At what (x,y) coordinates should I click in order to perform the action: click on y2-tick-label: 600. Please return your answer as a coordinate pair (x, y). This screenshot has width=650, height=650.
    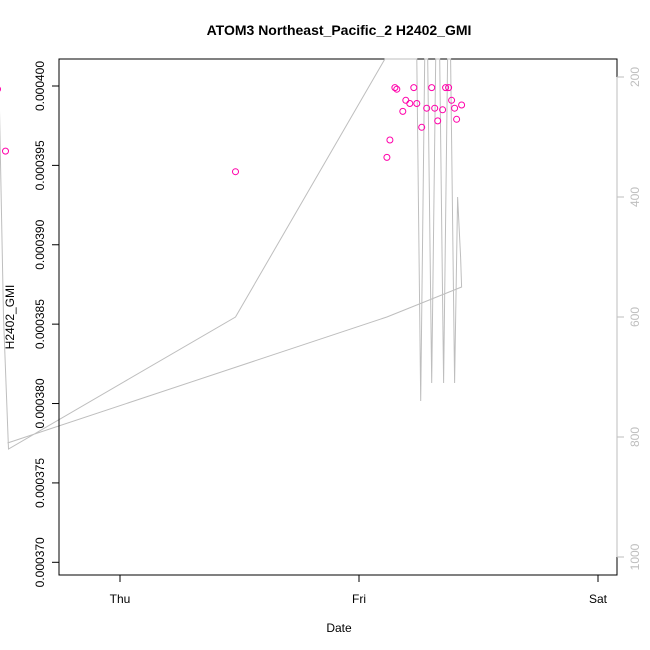
    Looking at the image, I should click on (635, 317).